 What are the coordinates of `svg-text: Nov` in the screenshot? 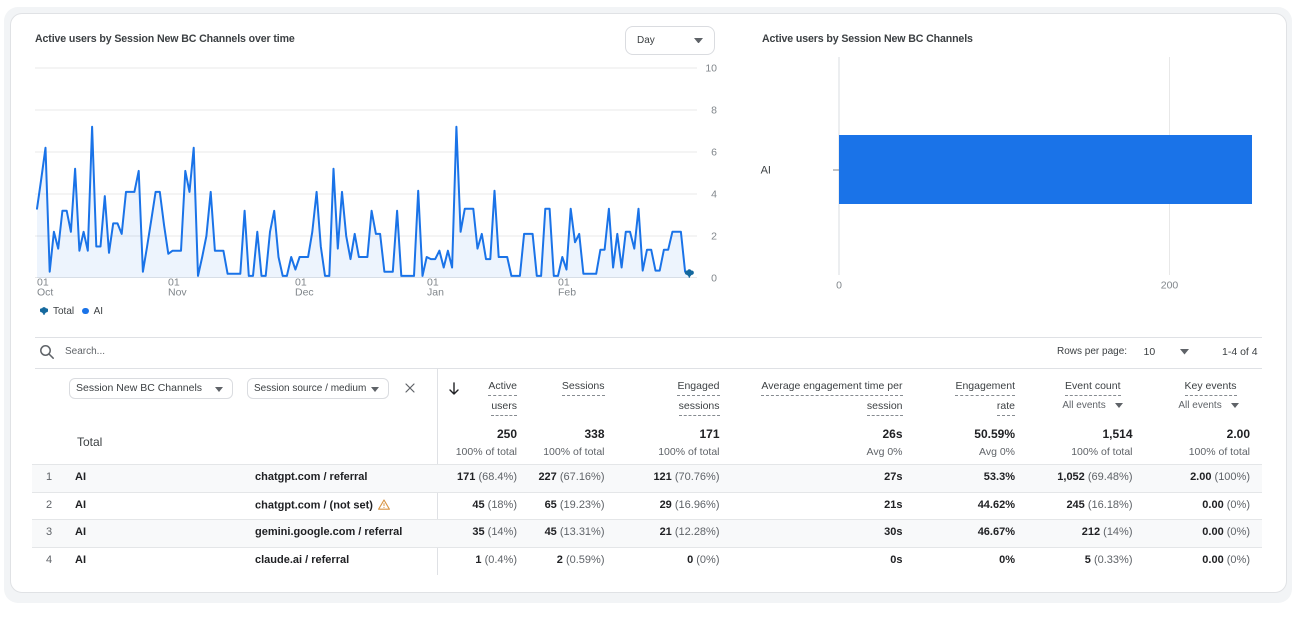 It's located at (177, 293).